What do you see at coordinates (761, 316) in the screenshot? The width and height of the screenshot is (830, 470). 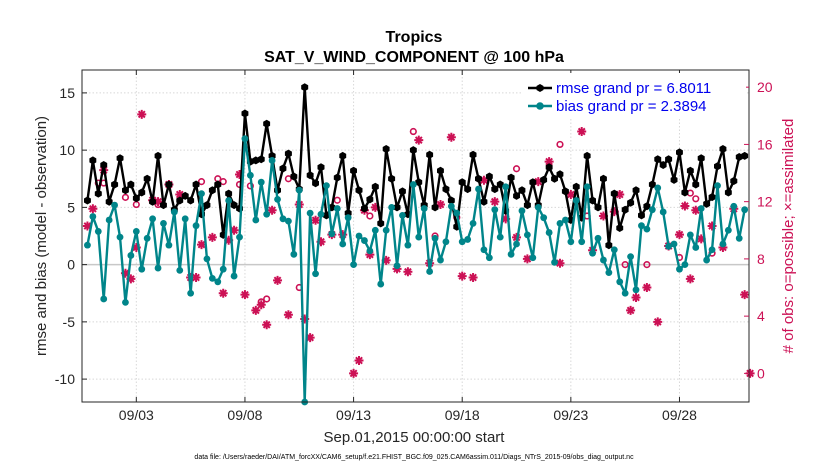 I see `y2-tick-label: 4` at bounding box center [761, 316].